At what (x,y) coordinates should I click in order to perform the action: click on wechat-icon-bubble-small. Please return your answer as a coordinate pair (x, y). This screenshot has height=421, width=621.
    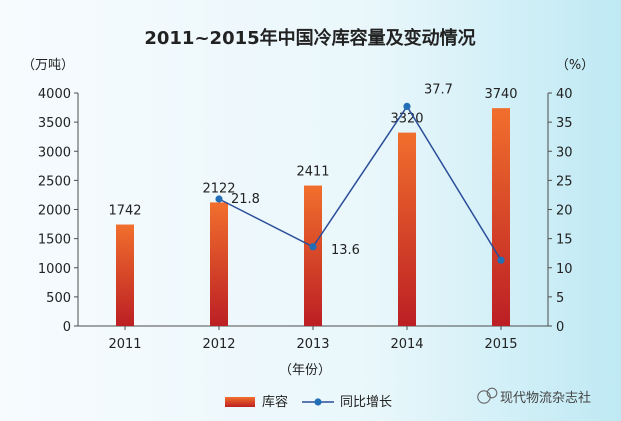
    Looking at the image, I should click on (492, 393).